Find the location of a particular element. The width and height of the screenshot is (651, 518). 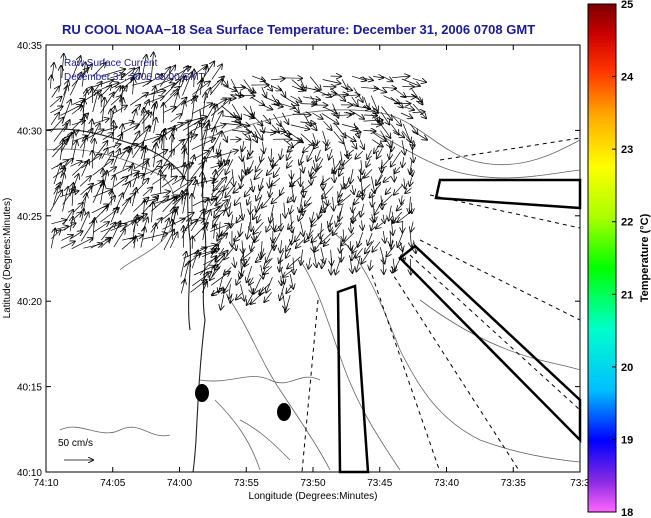

colorbar-tick-label: 21 is located at coordinates (627, 295).